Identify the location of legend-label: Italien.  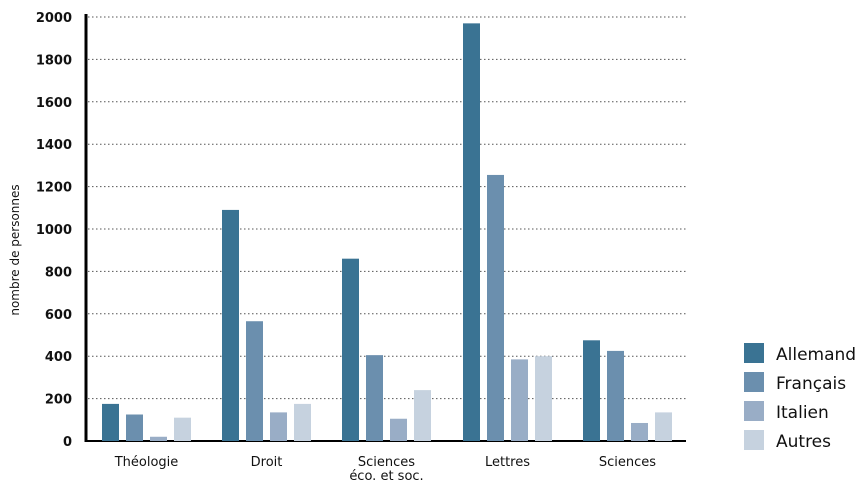
(802, 413).